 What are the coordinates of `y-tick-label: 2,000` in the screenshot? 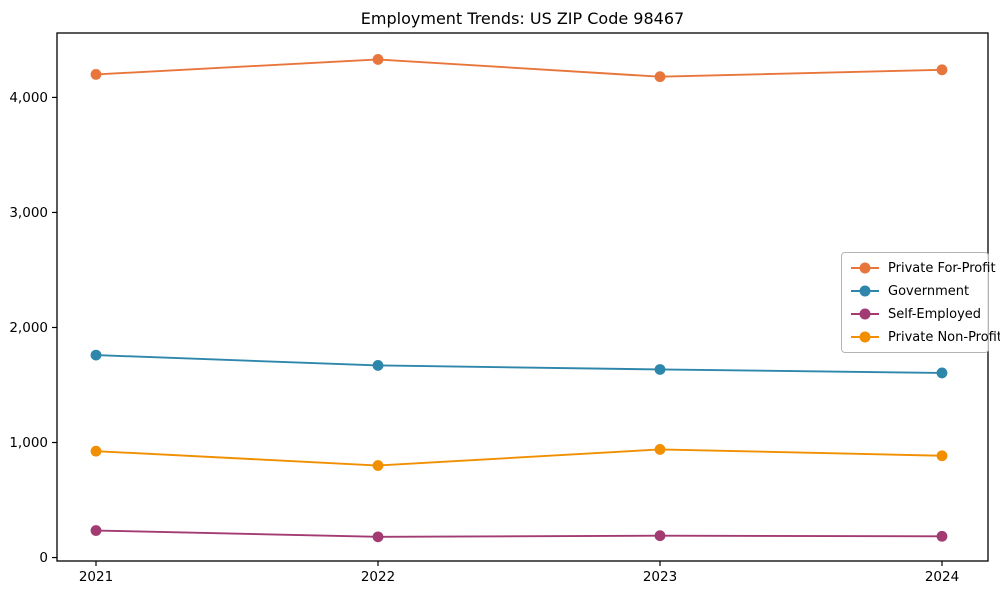 It's located at (28, 328).